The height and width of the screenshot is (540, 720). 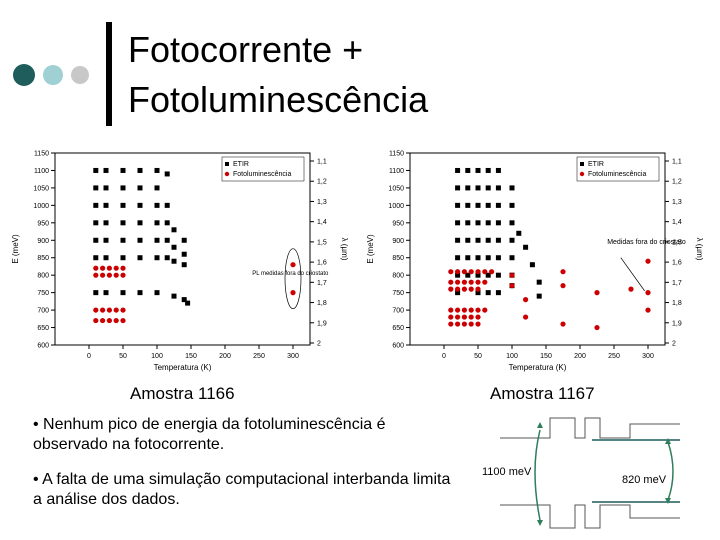 I want to click on valence-band-left, so click(x=557, y=516).